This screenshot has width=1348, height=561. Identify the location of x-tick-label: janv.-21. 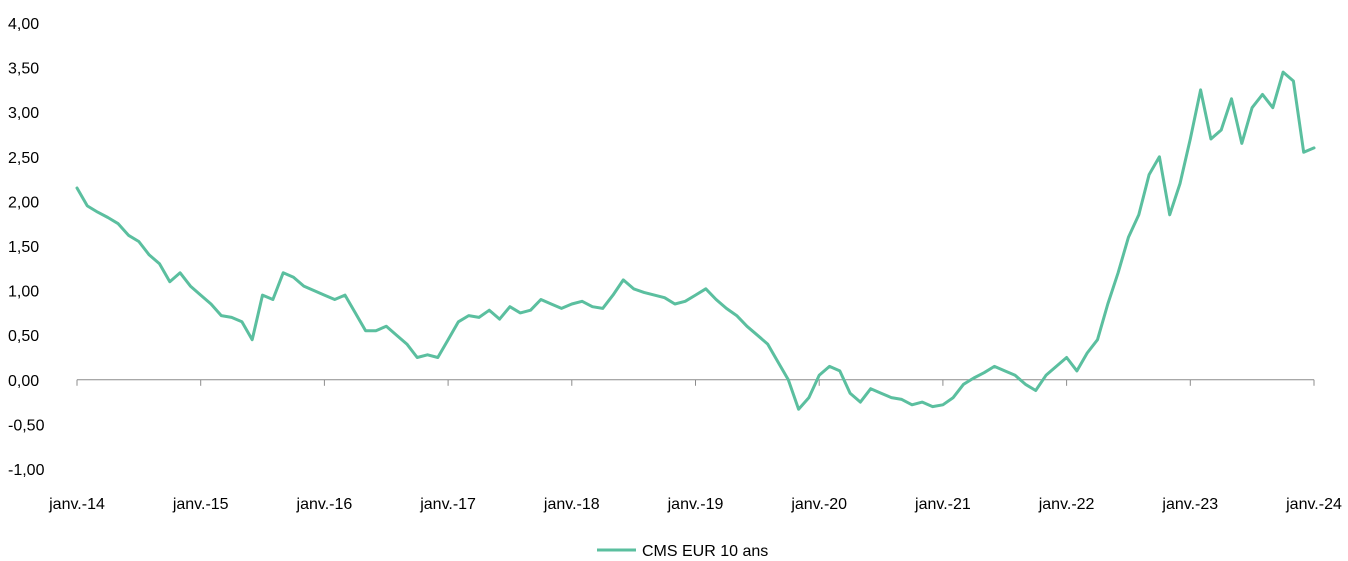
(942, 504).